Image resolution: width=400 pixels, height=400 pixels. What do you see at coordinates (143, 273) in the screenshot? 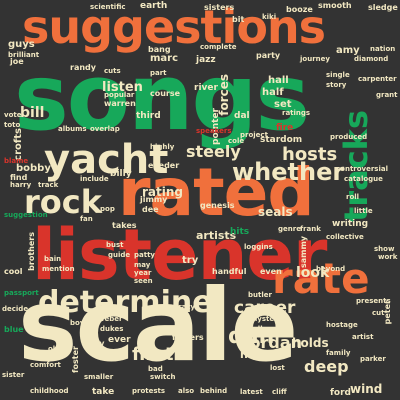
I see `word-year: year` at bounding box center [143, 273].